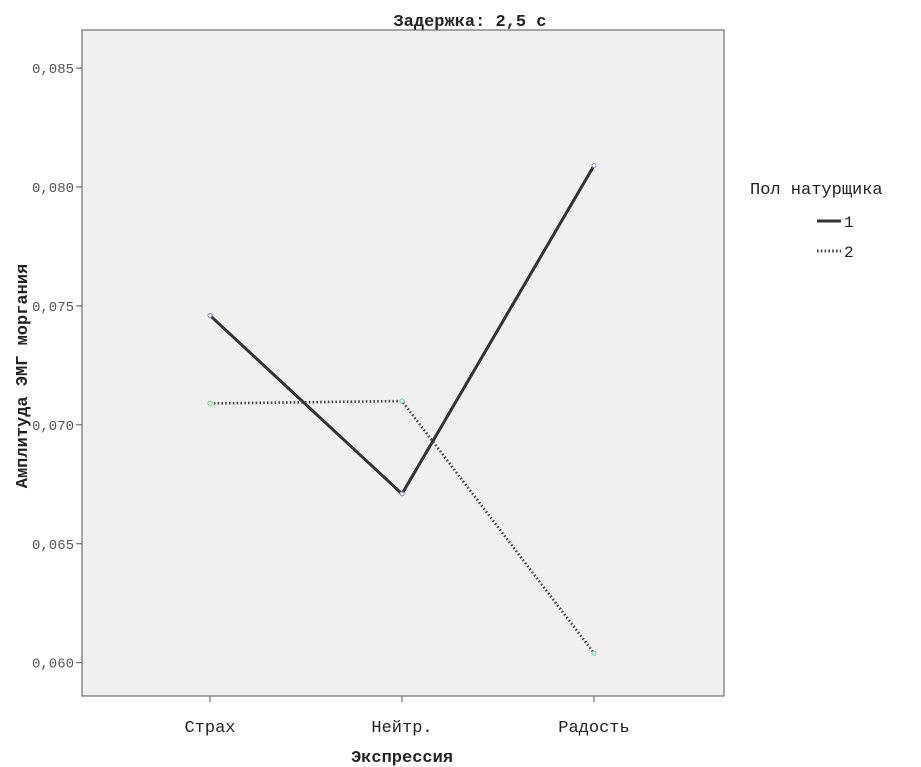  Describe the element at coordinates (402, 758) in the screenshot. I see `x-axis-label: Экспрессия` at that location.